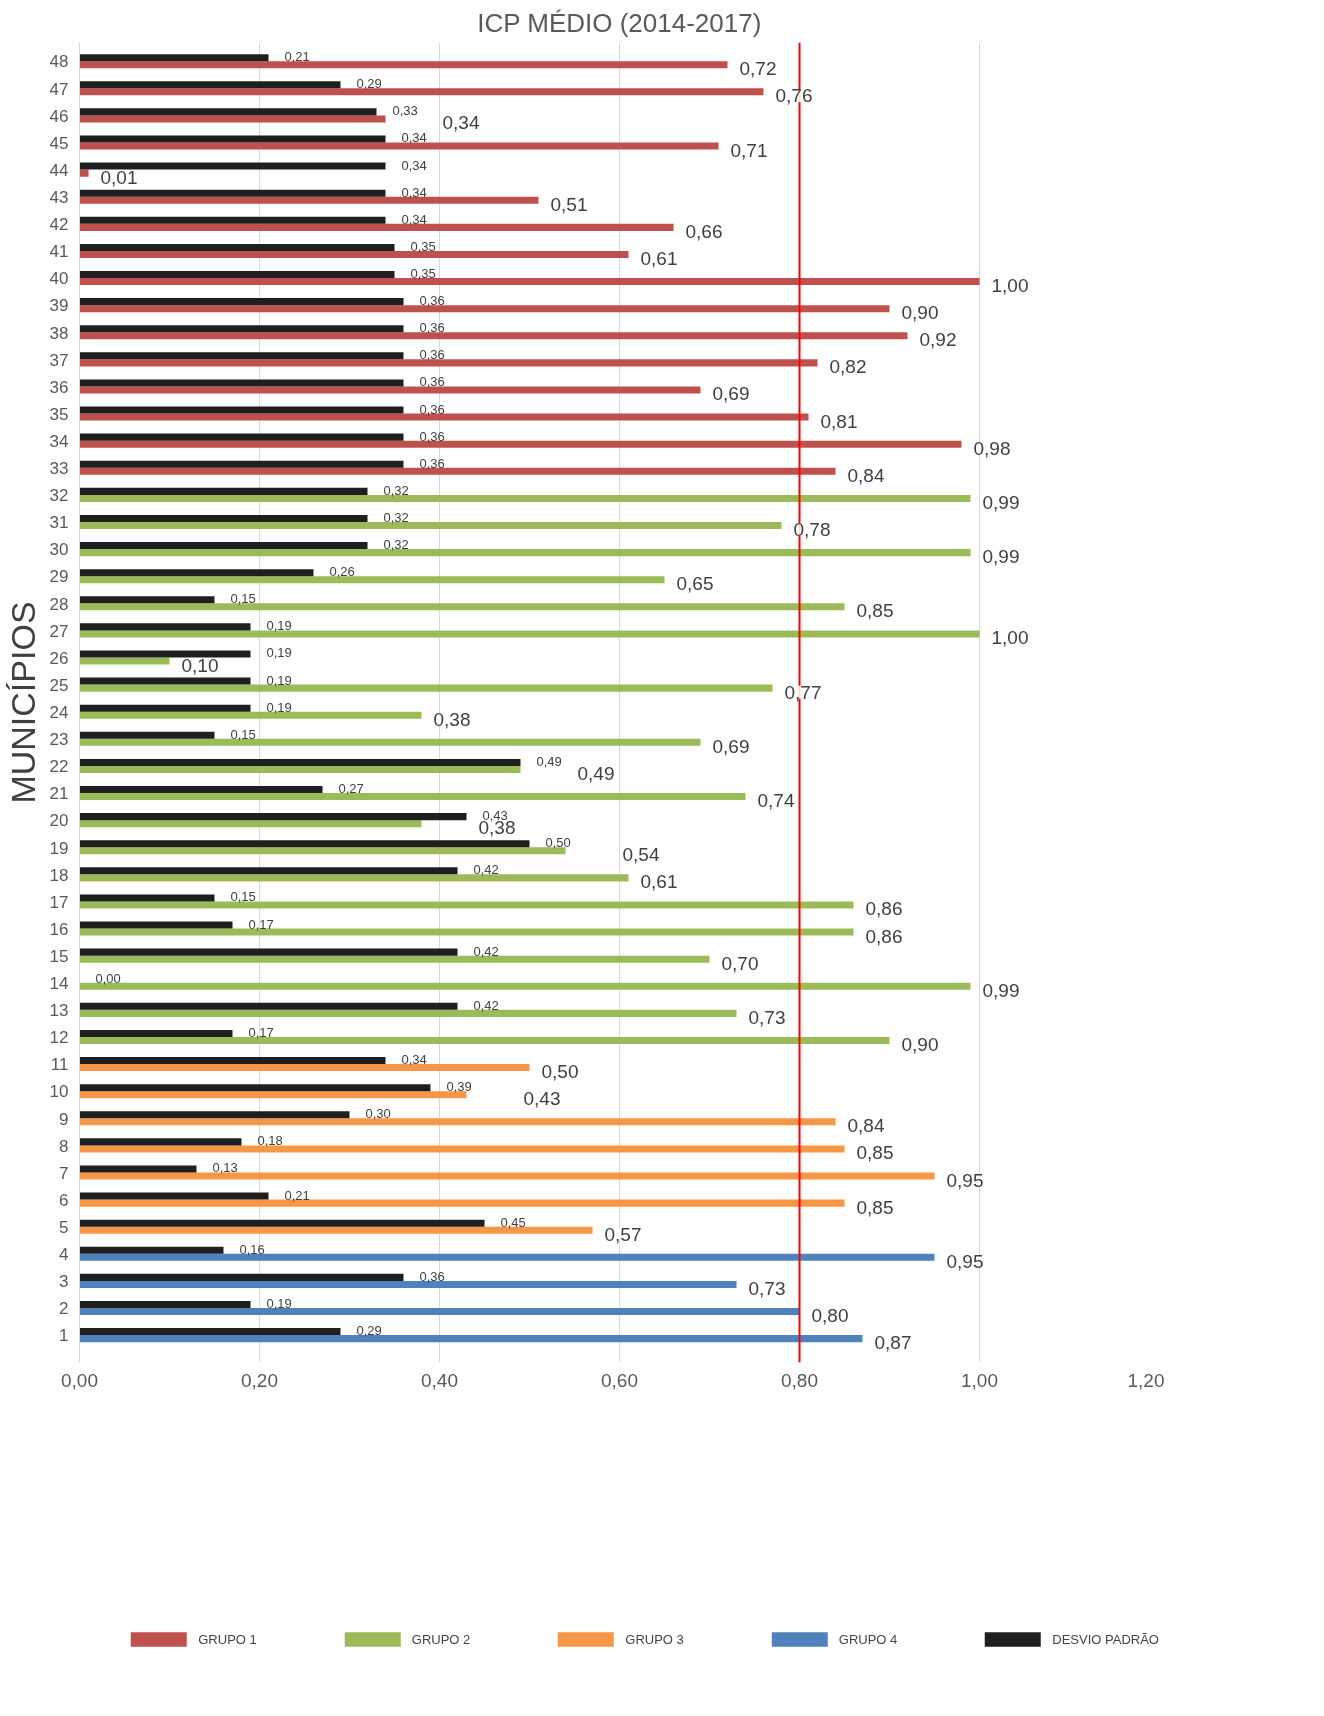  What do you see at coordinates (59, 387) in the screenshot?
I see `y-tick-label: 36` at bounding box center [59, 387].